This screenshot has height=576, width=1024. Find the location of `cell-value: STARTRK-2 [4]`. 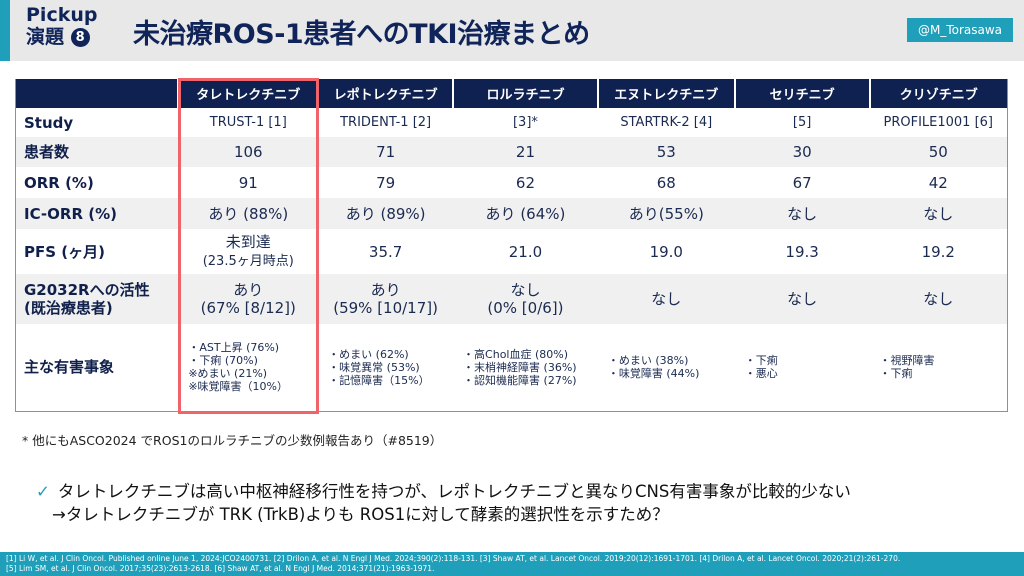

cell-value: STARTRK-2 [4] is located at coordinates (666, 122).